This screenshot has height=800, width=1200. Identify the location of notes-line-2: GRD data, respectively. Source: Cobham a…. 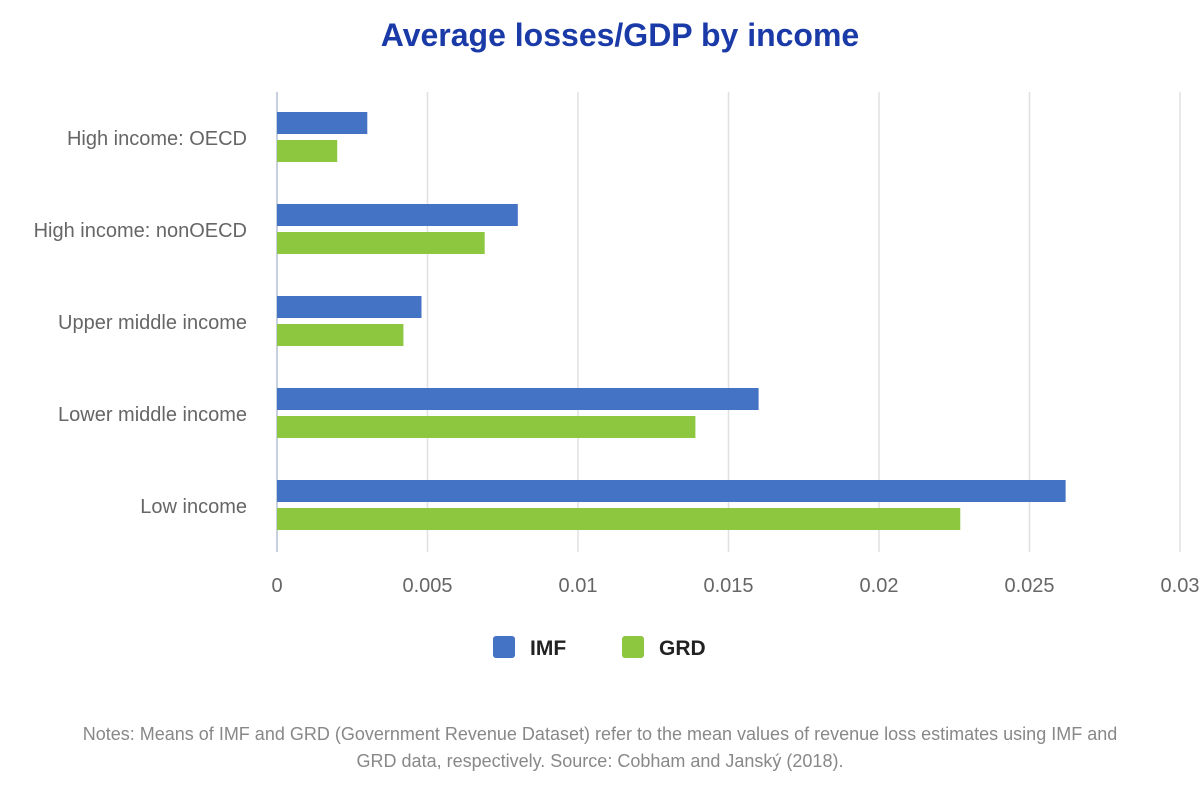
(600, 761).